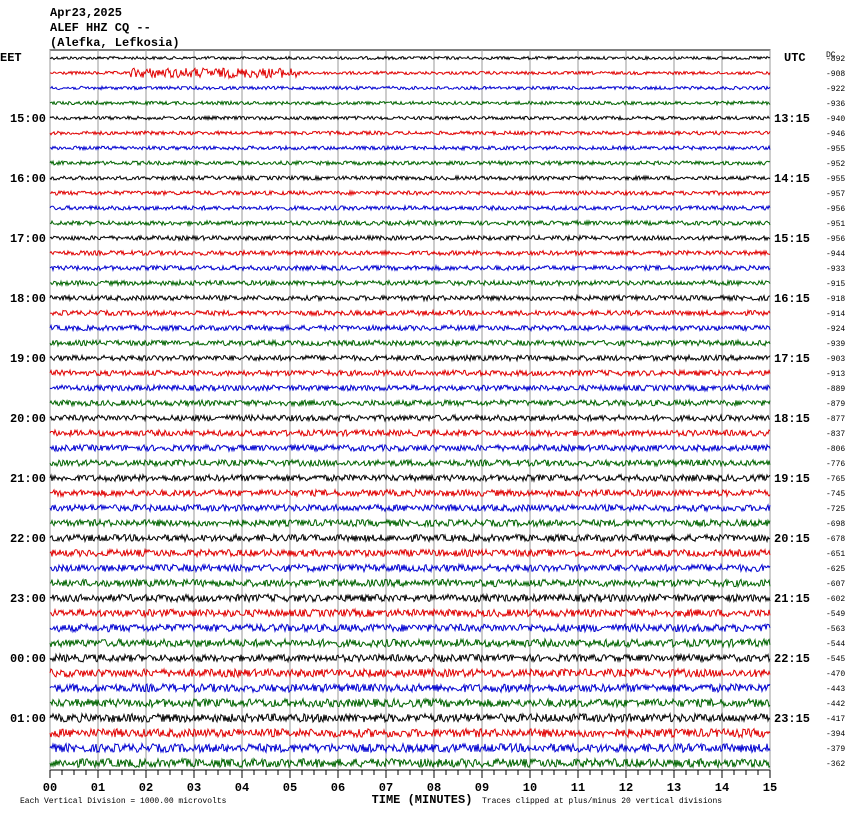  What do you see at coordinates (835, 719) in the screenshot?
I see `offset-label: -417` at bounding box center [835, 719].